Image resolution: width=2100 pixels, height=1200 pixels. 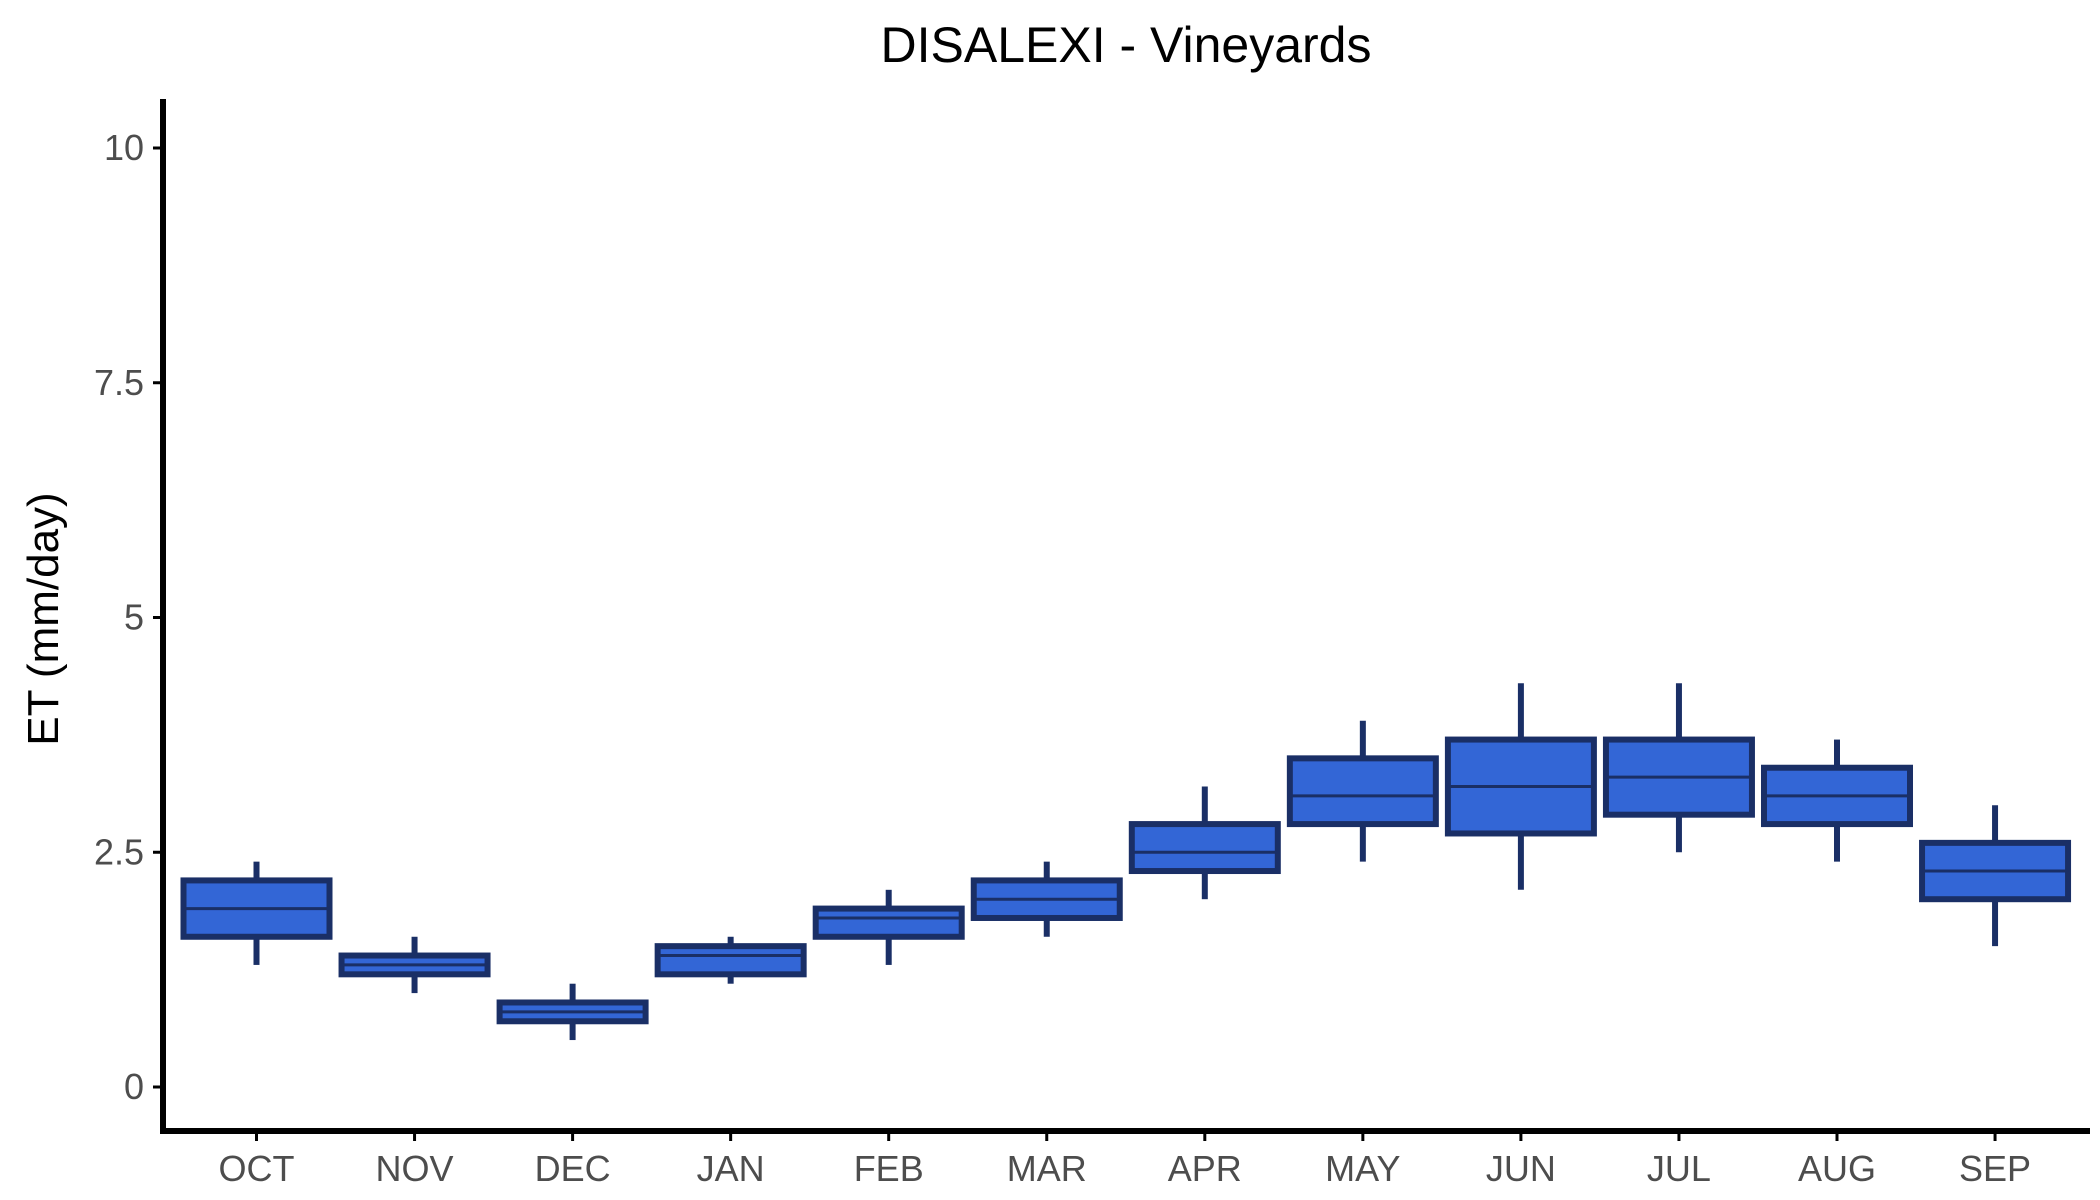 What do you see at coordinates (124, 147) in the screenshot?
I see `y-tick-label: 10` at bounding box center [124, 147].